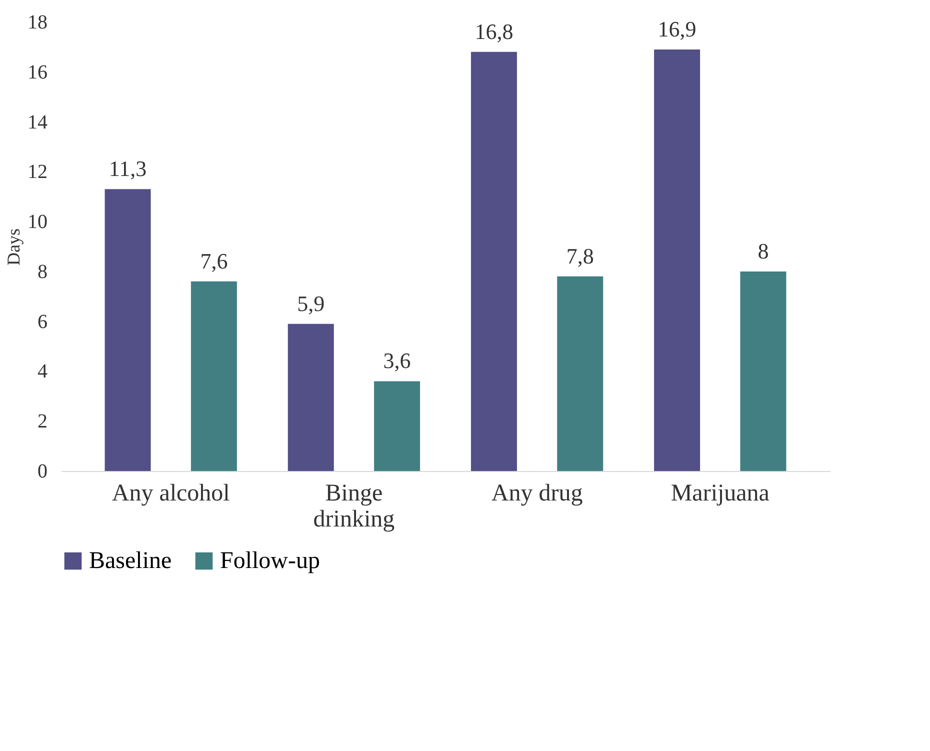  I want to click on data-label: 5,9, so click(311, 303).